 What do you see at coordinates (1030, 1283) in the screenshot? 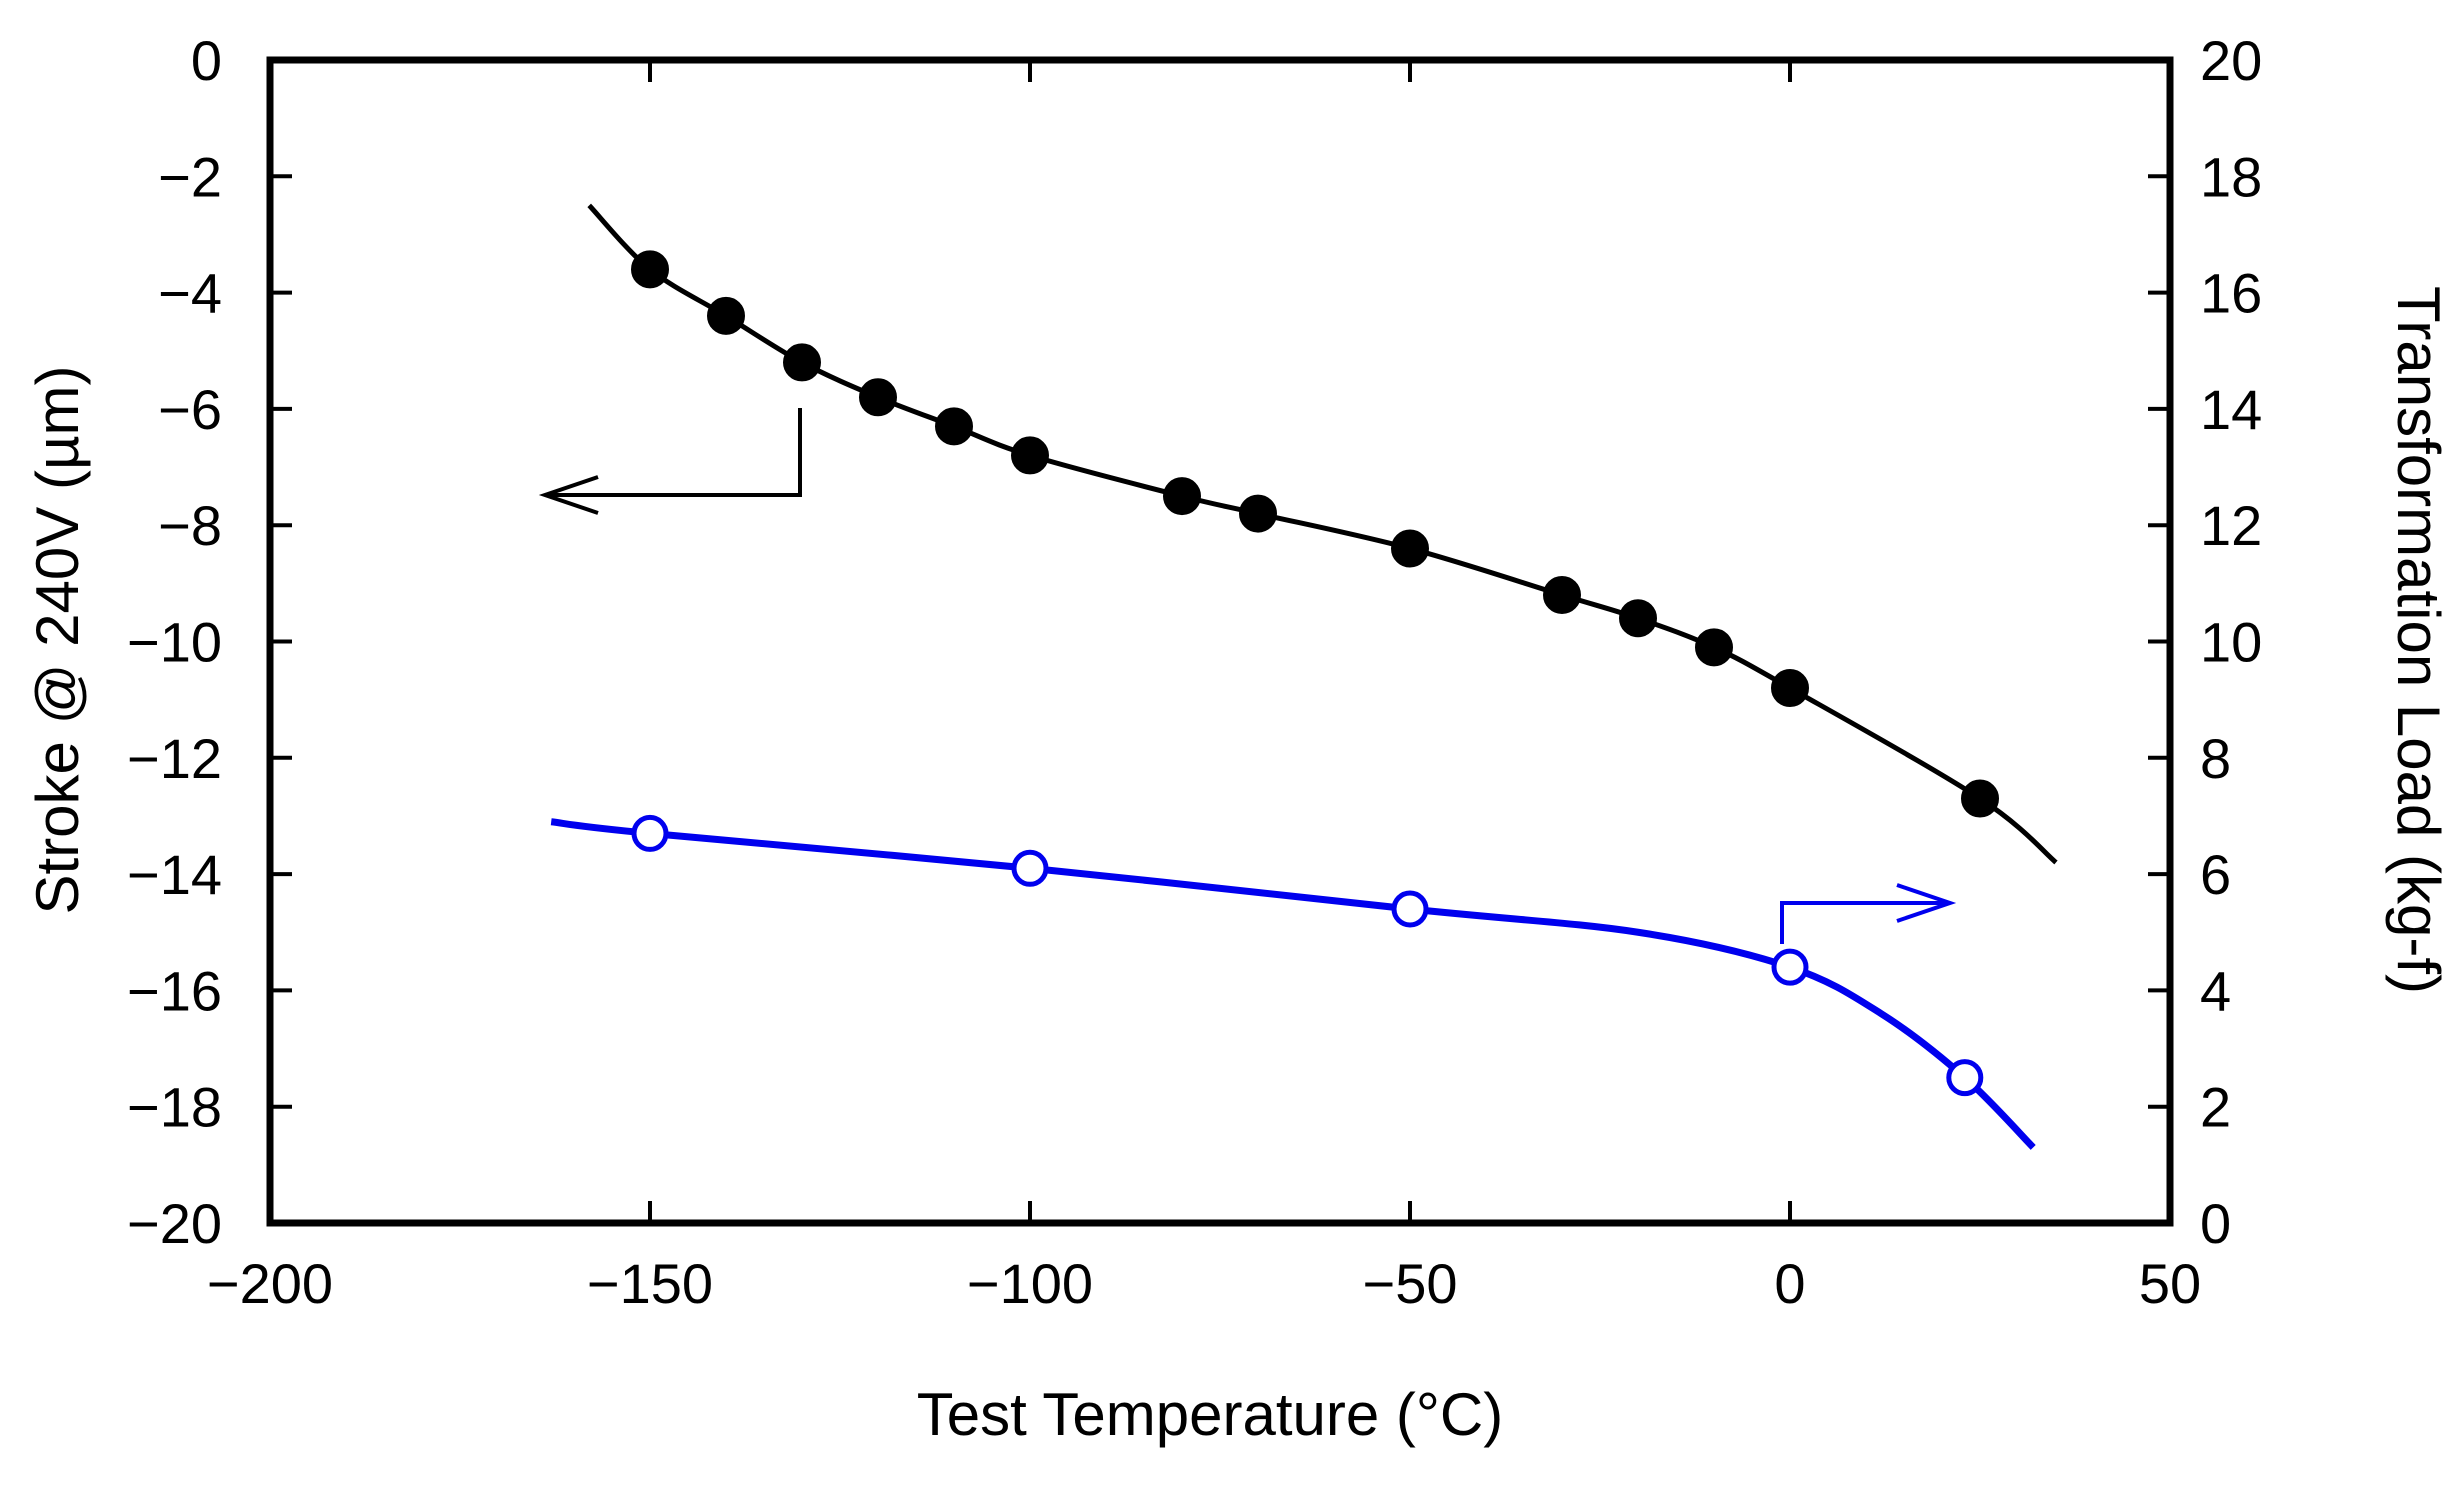
I see `x-tick-label: −100` at bounding box center [1030, 1283].